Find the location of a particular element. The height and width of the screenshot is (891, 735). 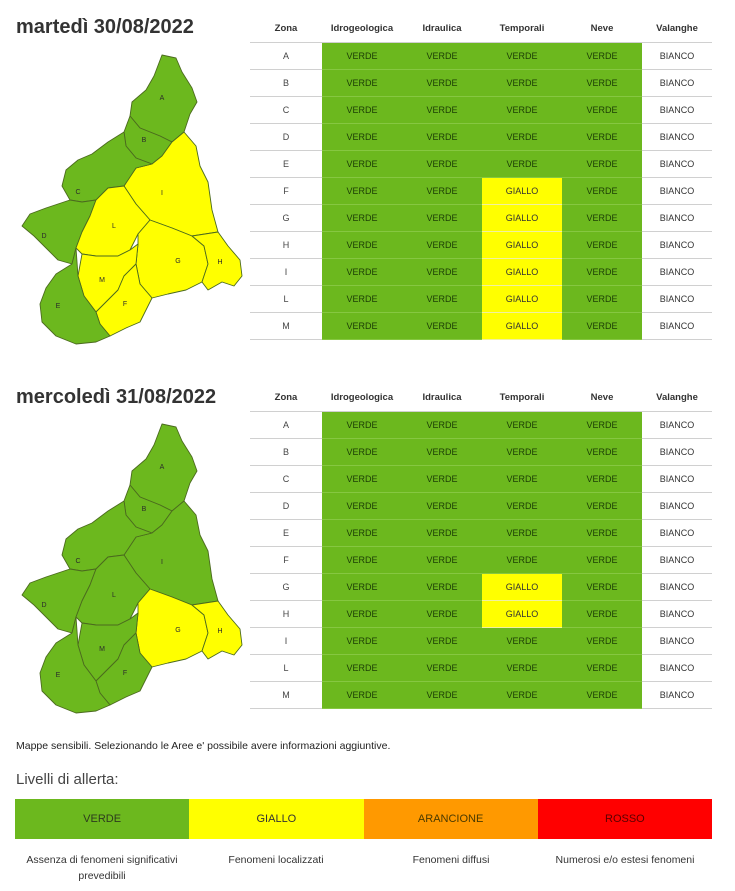

map-zone-label: M is located at coordinates (102, 649).